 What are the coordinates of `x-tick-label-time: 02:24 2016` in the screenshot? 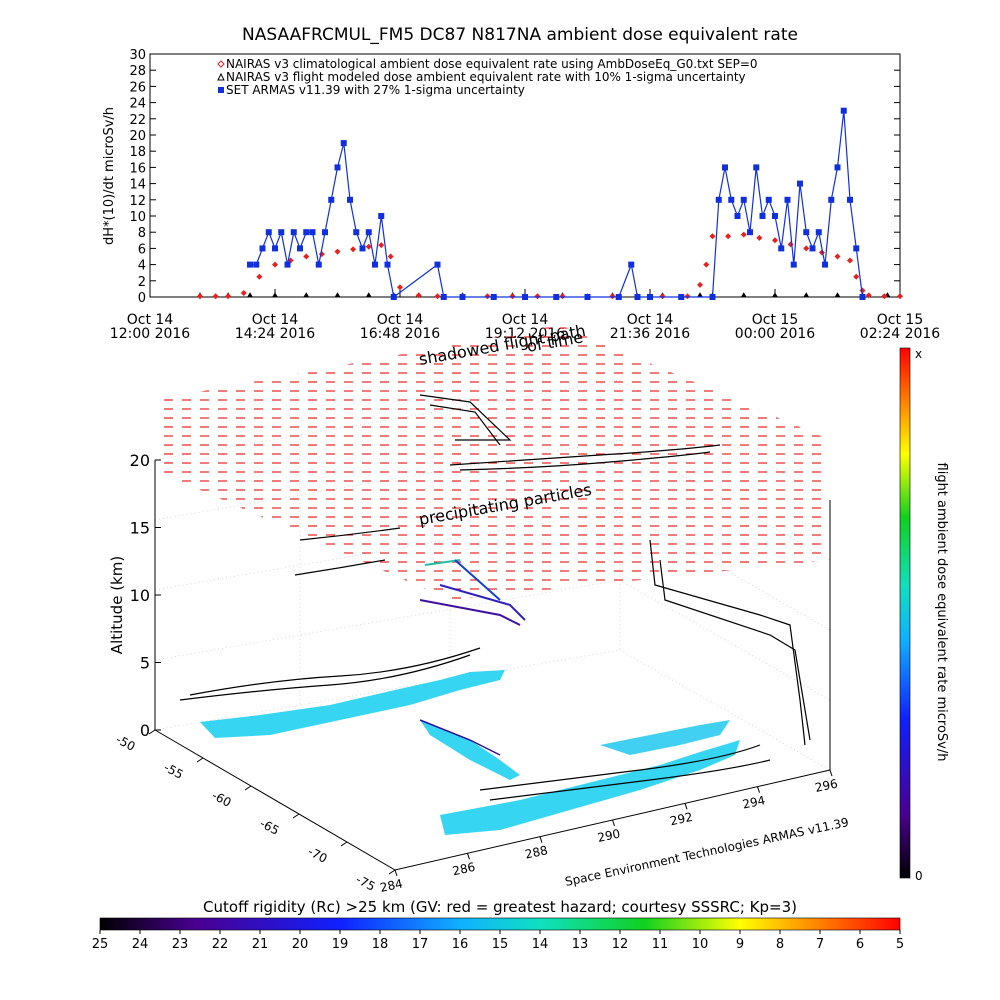 It's located at (900, 334).